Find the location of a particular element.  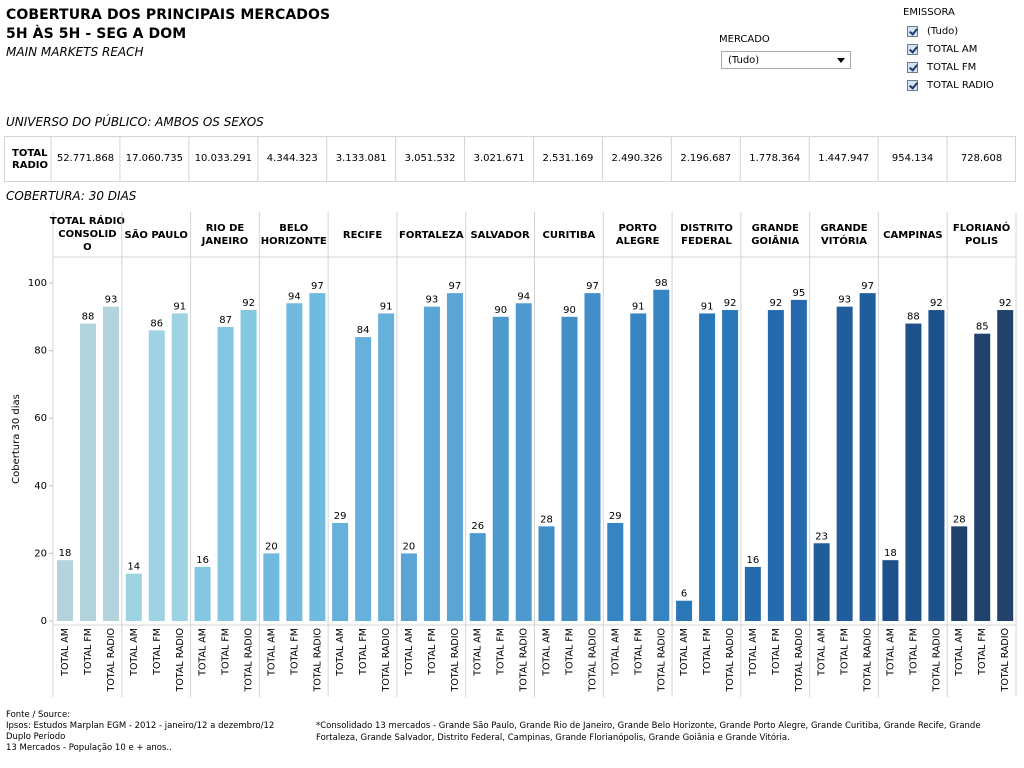

emissora-option-total-fm: TOTAL FM is located at coordinates (941, 67).